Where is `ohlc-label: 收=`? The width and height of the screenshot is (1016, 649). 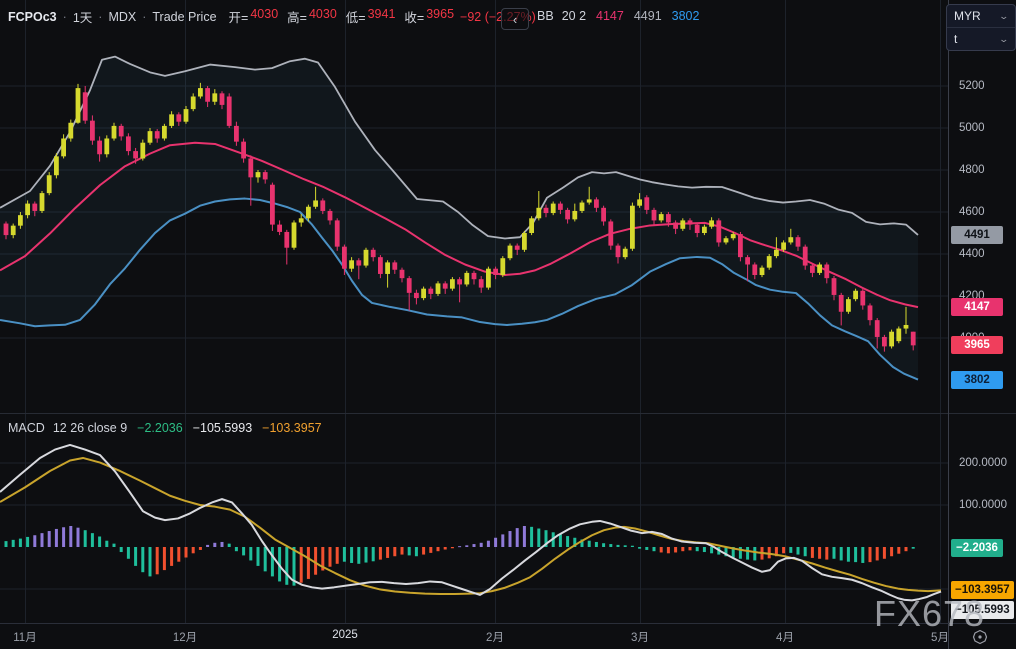 ohlc-label: 收= is located at coordinates (414, 18).